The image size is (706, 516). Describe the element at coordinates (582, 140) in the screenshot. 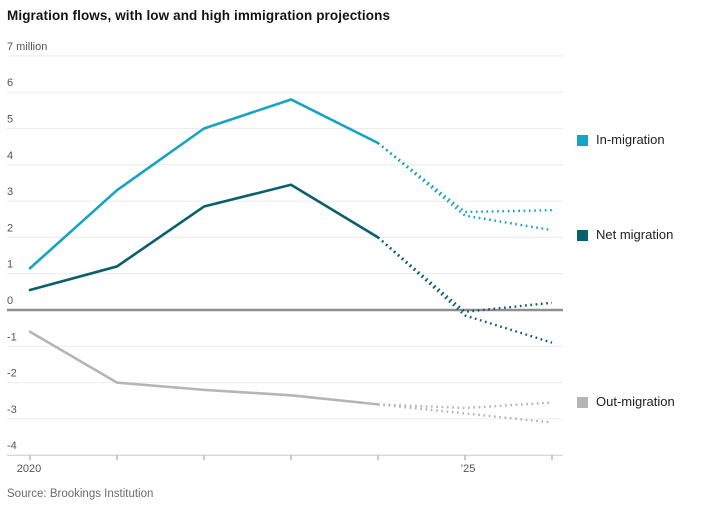

I see `in-migration-swatch` at that location.